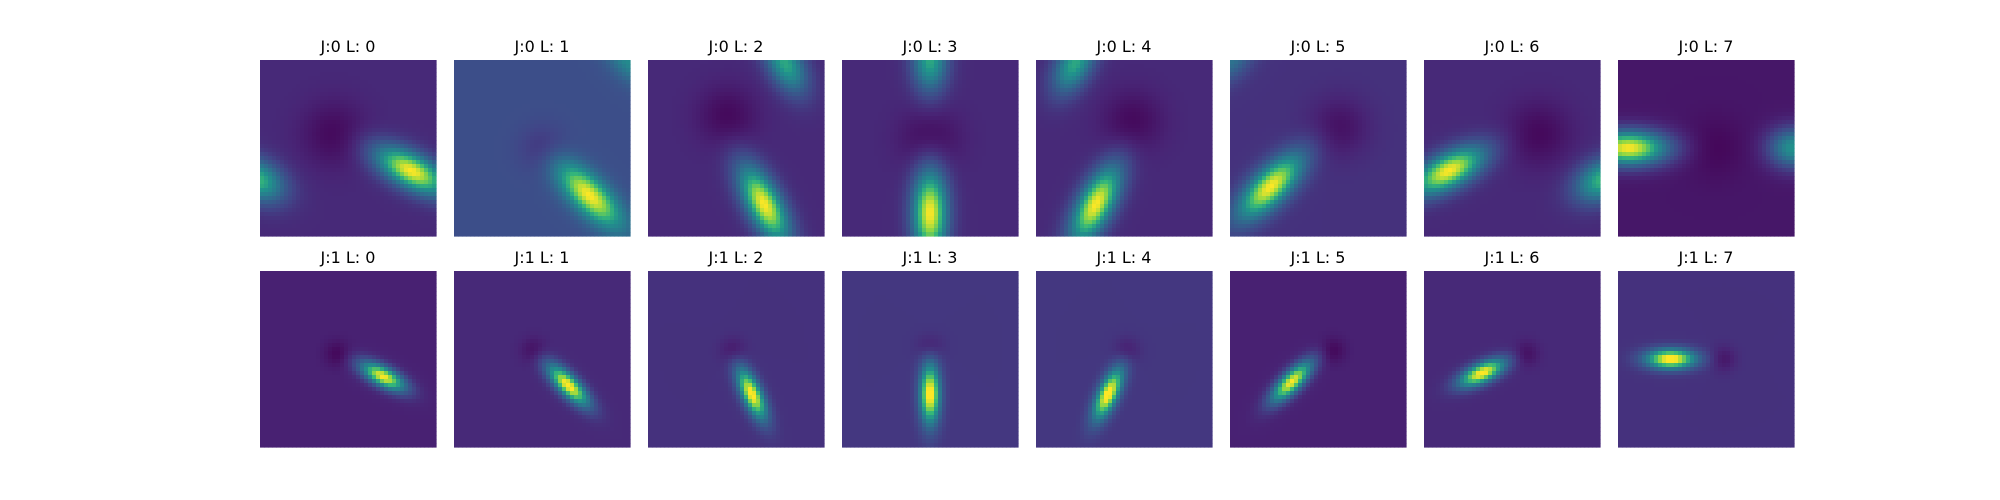 This screenshot has width=2000, height=500. What do you see at coordinates (1512, 46) in the screenshot?
I see `panel-title: J:0 L: 6` at bounding box center [1512, 46].